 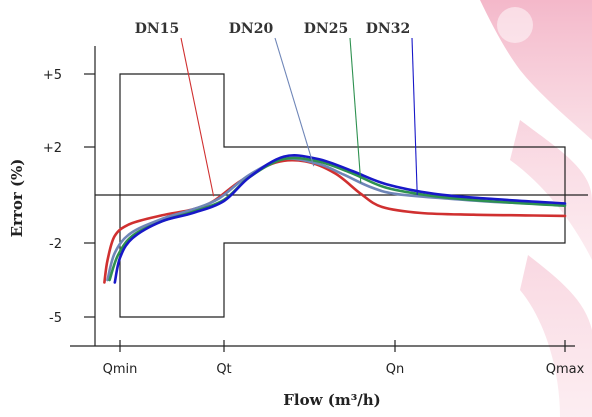 I want to click on x-tick-label: Qt, so click(x=223, y=369).